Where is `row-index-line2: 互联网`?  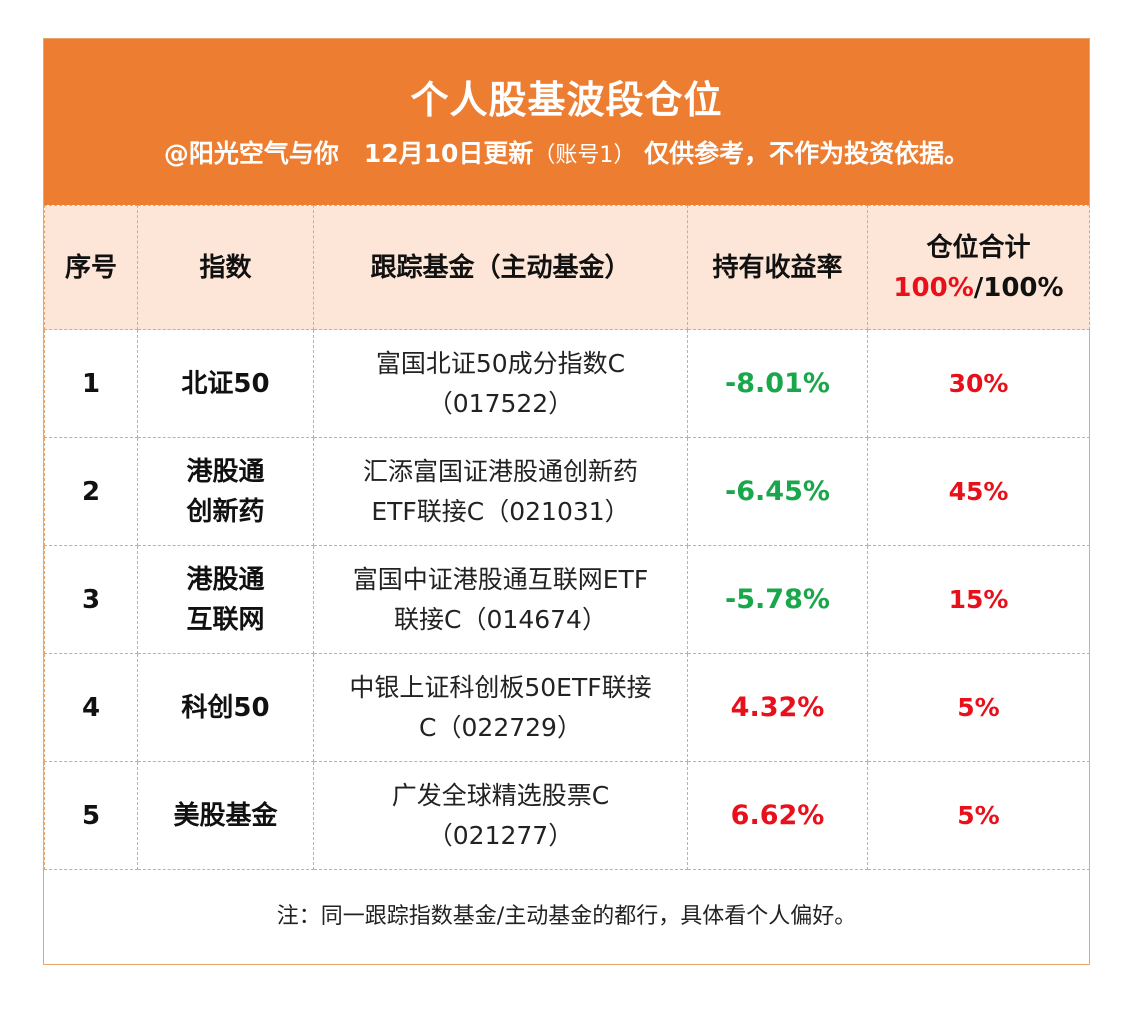
row-index-line2: 互联网 is located at coordinates (225, 619).